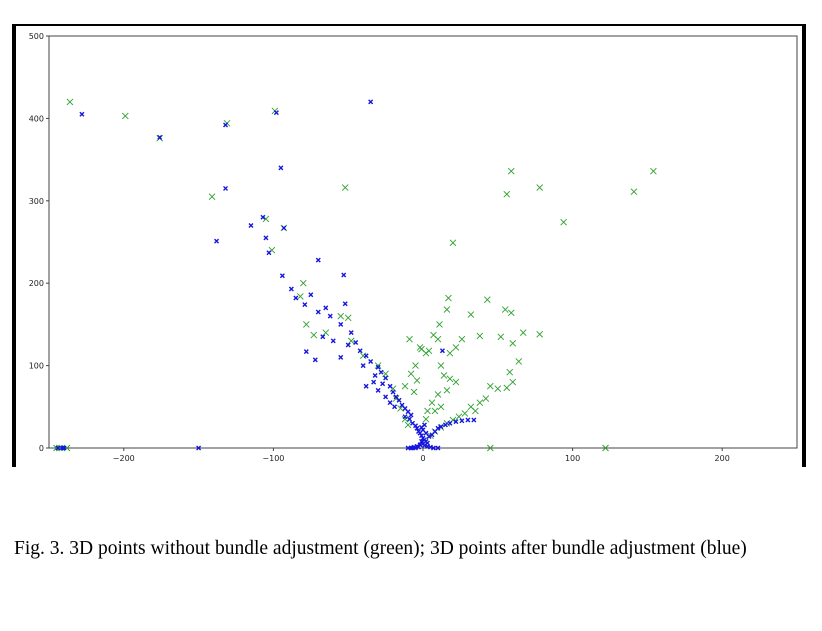  I want to click on x-tick-label: 0, so click(422, 458).